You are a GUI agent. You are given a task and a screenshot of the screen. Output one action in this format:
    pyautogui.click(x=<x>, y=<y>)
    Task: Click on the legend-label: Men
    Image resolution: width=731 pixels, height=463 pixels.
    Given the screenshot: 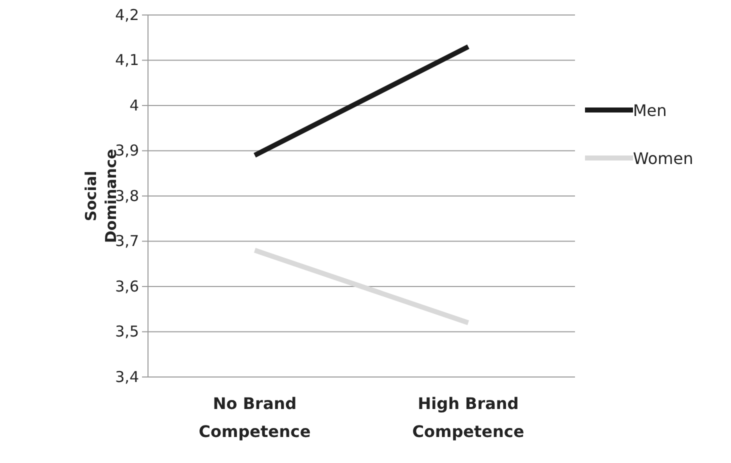 What is the action you would take?
    pyautogui.click(x=650, y=110)
    